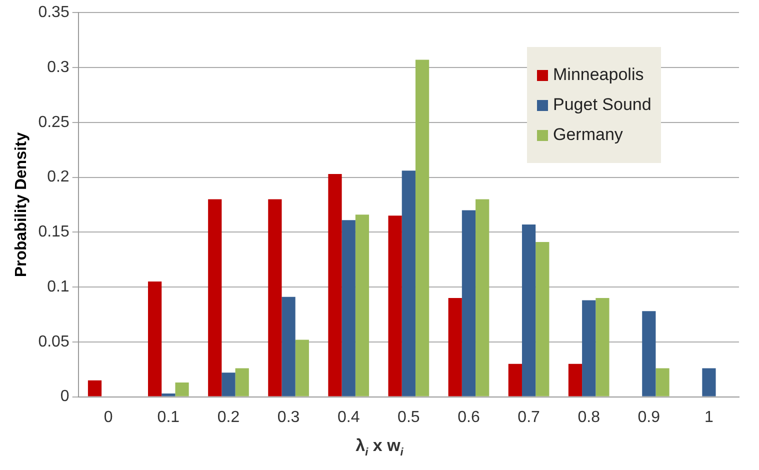 This screenshot has width=759, height=470. What do you see at coordinates (288, 417) in the screenshot?
I see `x-tick-label: 0.3` at bounding box center [288, 417].